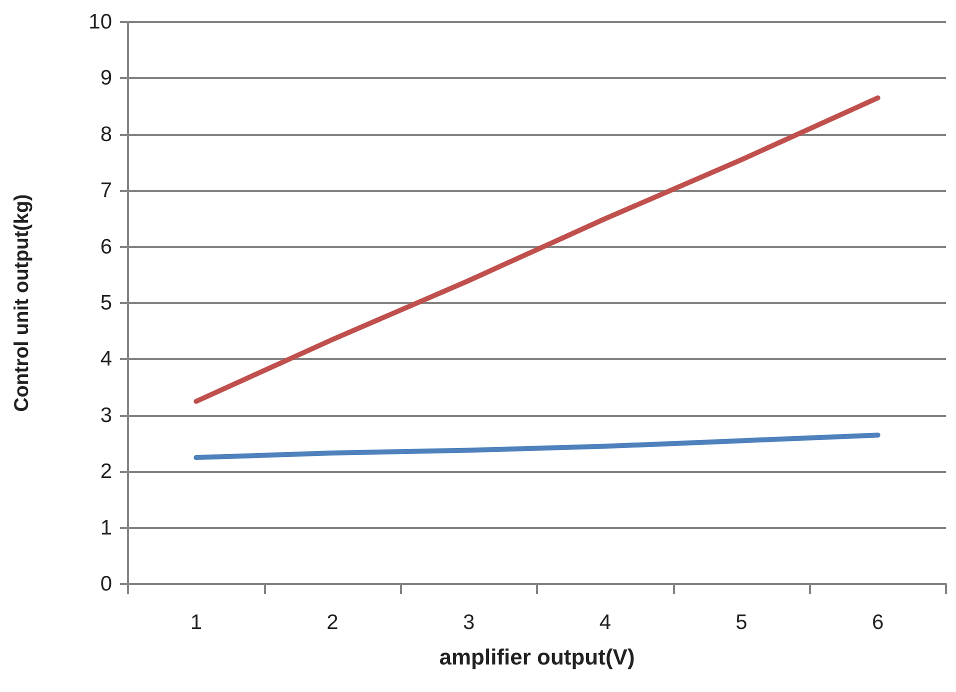 The height and width of the screenshot is (692, 956). What do you see at coordinates (537, 657) in the screenshot?
I see `x-axis-title: amplifier output(V)` at bounding box center [537, 657].